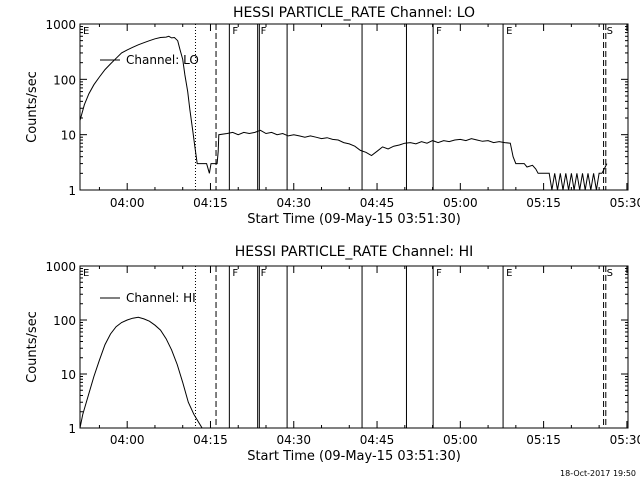 Image resolution: width=640 pixels, height=480 pixels. What do you see at coordinates (161, 298) in the screenshot?
I see `legend-label: Channel: HI` at bounding box center [161, 298].